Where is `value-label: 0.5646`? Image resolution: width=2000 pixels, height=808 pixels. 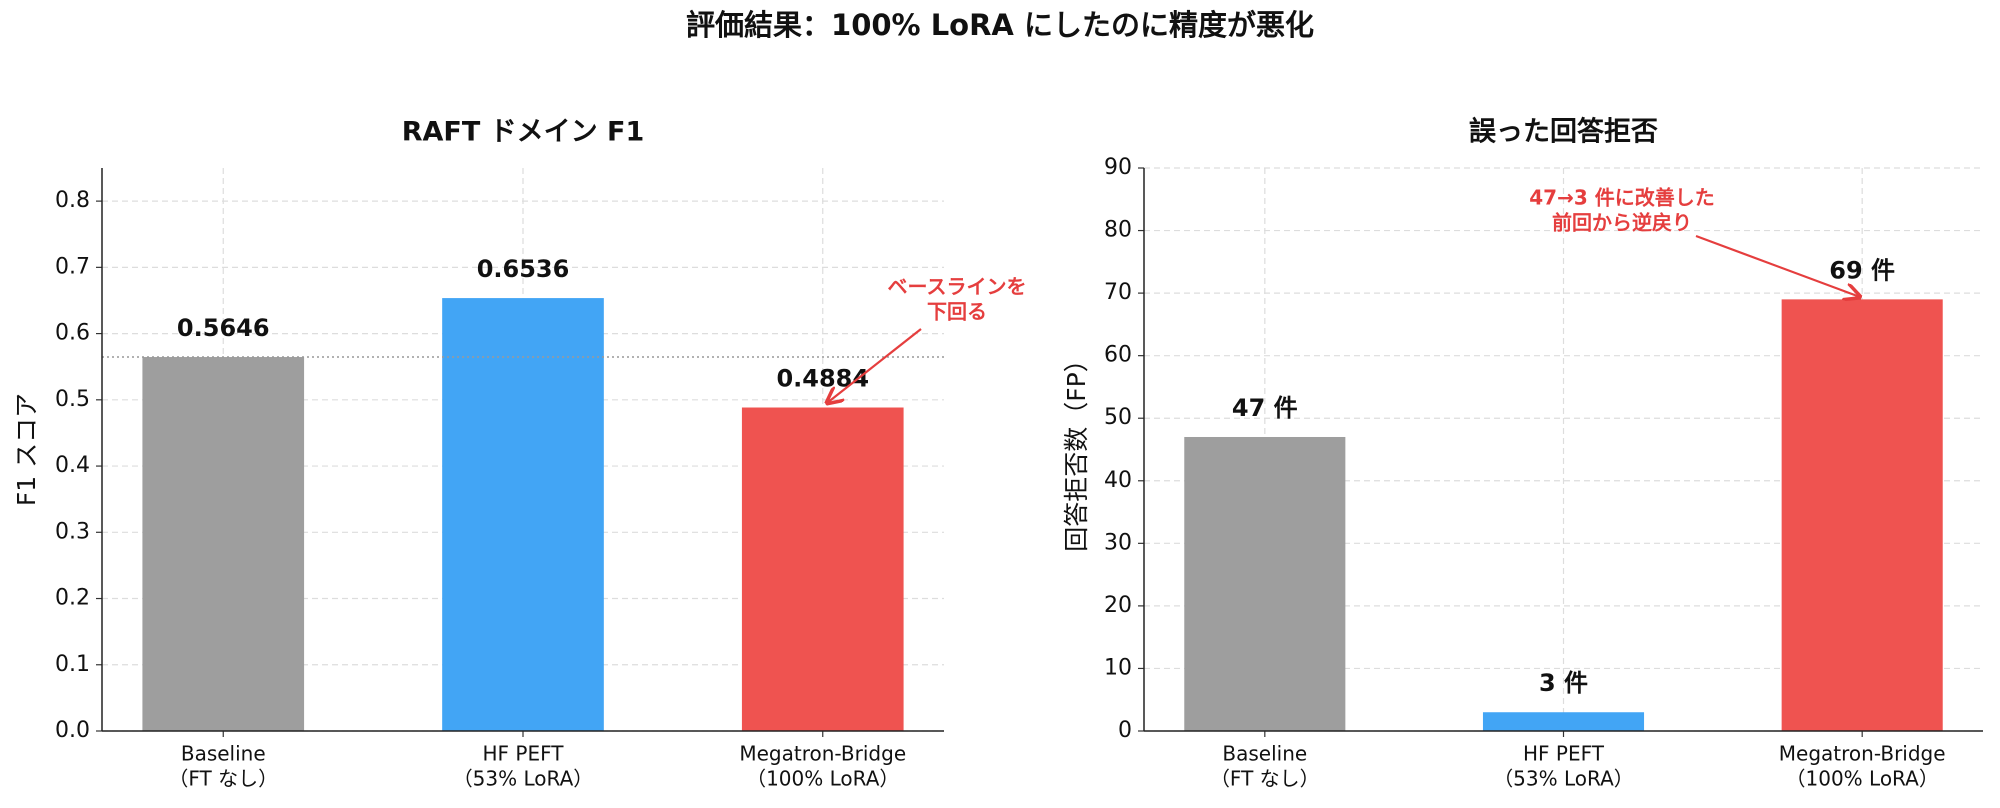
value-label: 0.5646 is located at coordinates (223, 328).